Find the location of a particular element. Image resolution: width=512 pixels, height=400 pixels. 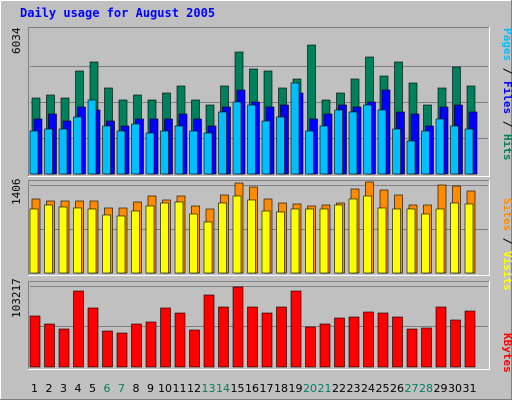

legend-kbytes-label: KBytes is located at coordinates (506, 353).